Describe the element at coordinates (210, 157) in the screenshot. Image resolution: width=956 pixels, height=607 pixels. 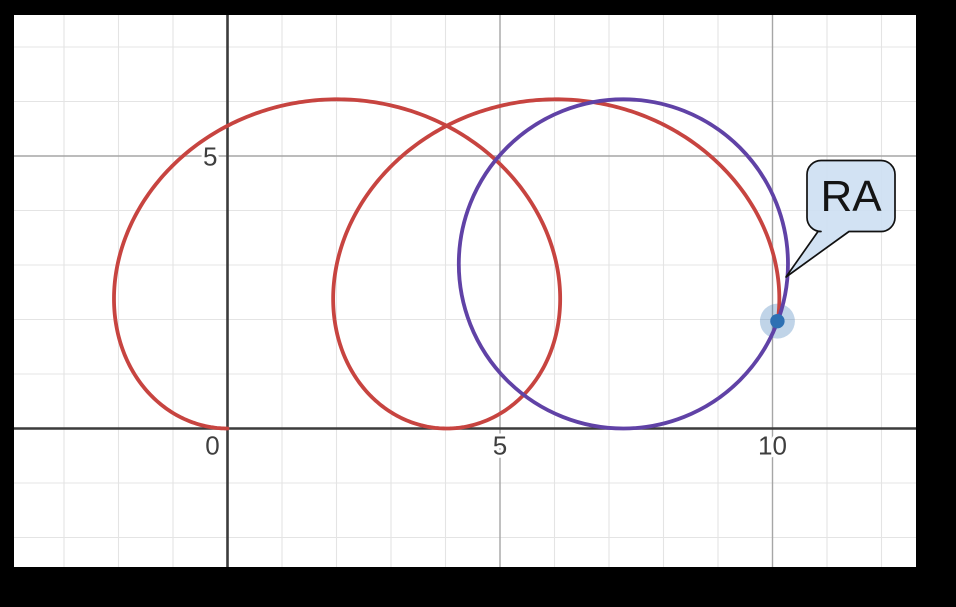
I see `y-tick-label: 5` at that location.